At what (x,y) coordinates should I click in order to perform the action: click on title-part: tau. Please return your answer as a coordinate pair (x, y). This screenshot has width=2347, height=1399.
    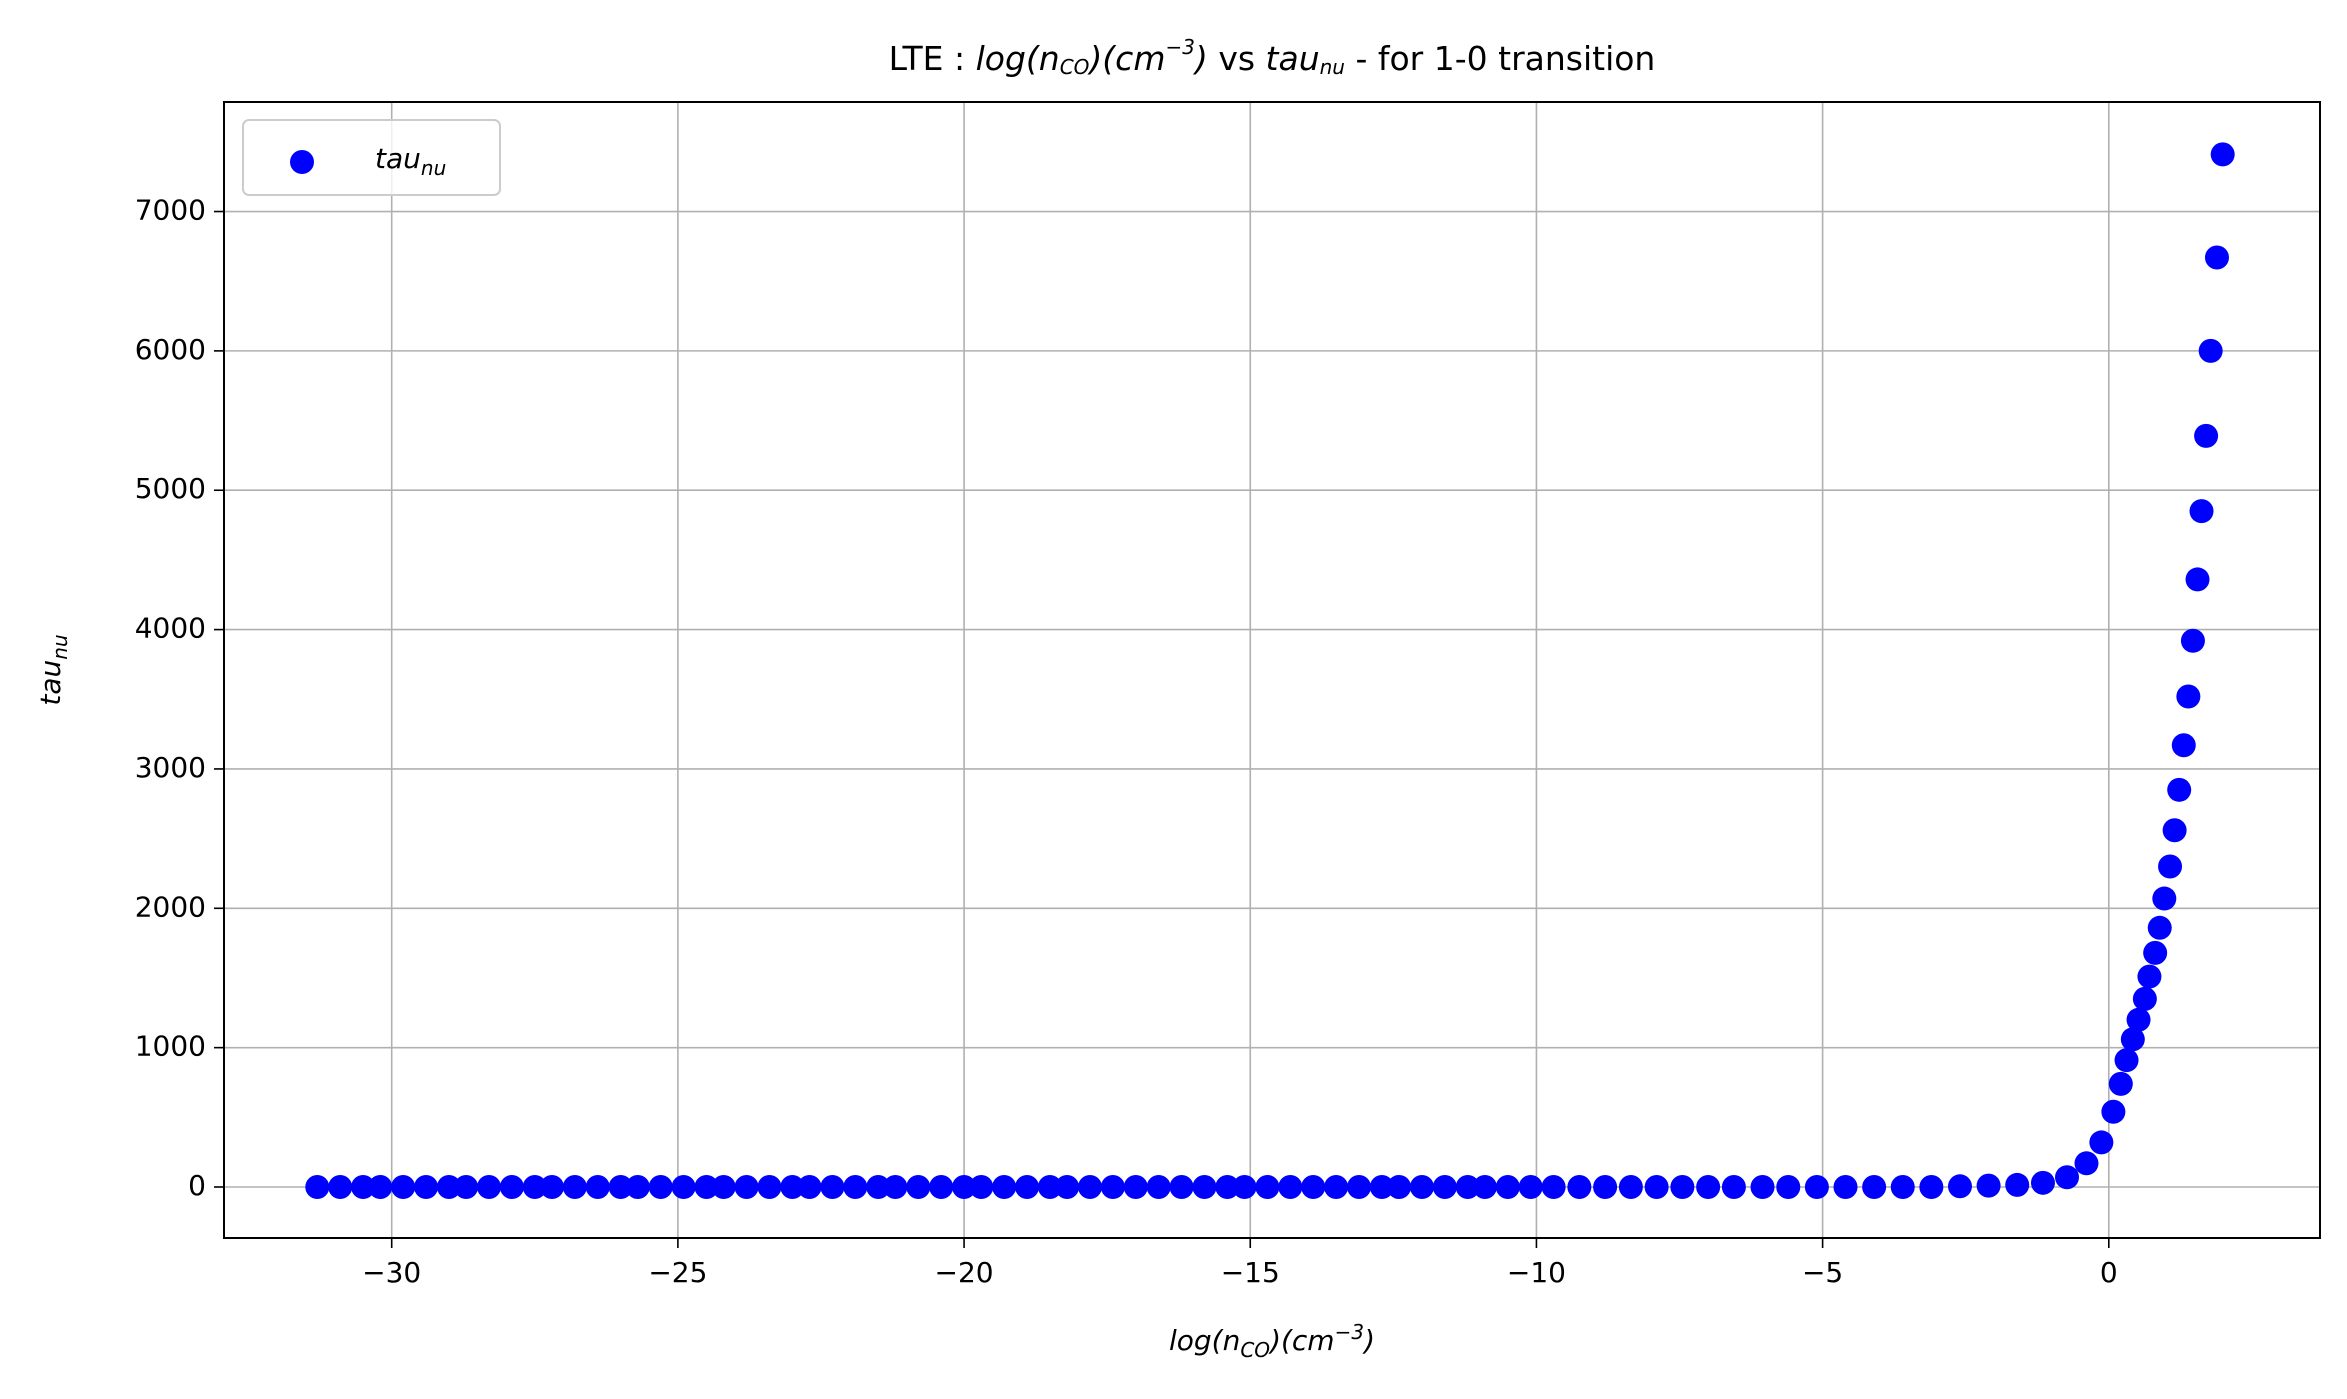
    Looking at the image, I should click on (1293, 58).